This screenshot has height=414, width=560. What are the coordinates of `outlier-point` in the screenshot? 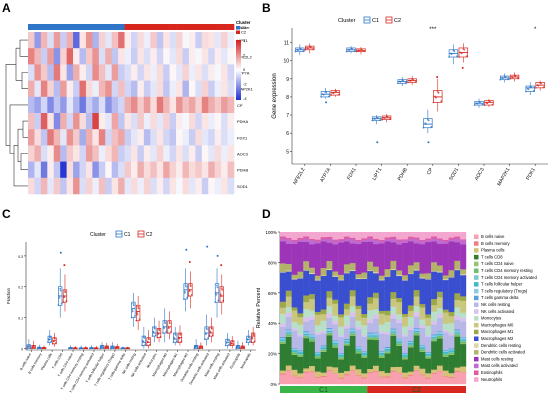 It's located at (189, 262).